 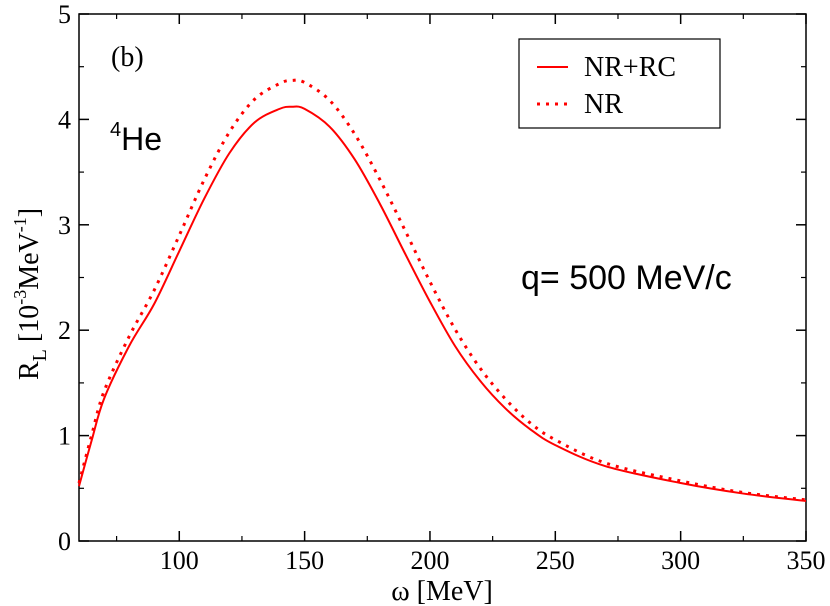 What do you see at coordinates (64, 225) in the screenshot?
I see `y-tick-label: 3` at bounding box center [64, 225].